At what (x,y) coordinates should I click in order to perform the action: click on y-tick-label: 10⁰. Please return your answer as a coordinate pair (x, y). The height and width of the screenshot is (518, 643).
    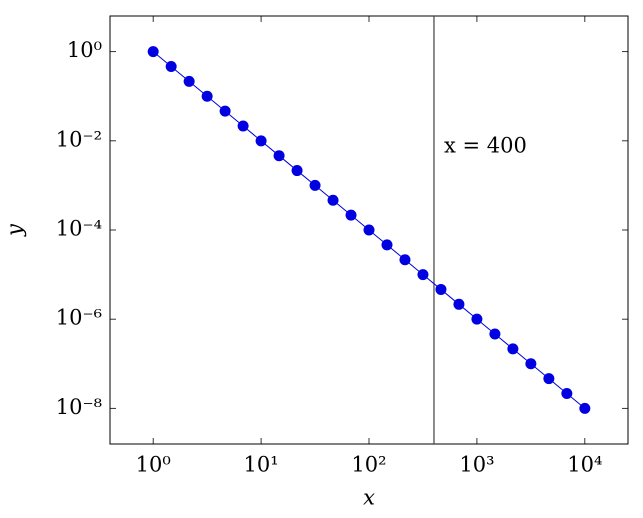
    Looking at the image, I should click on (84, 50).